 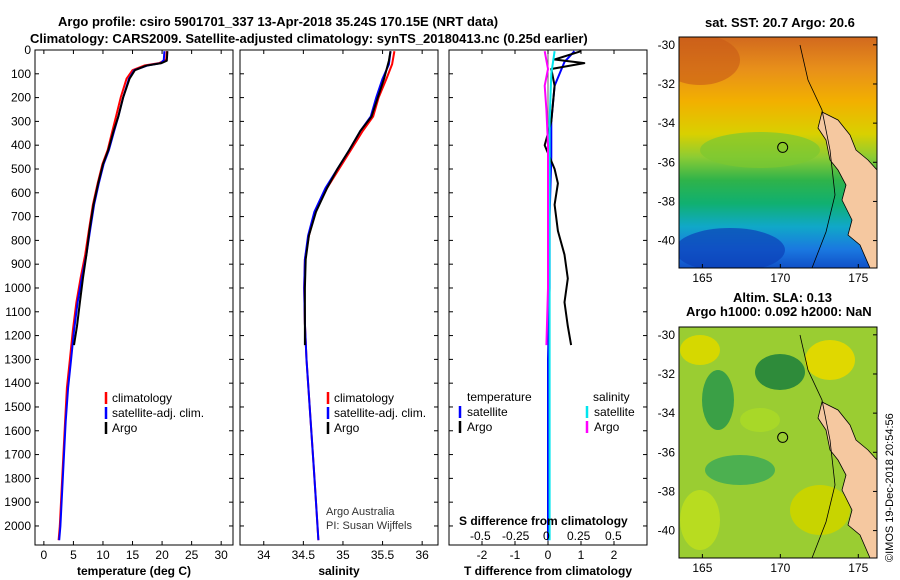 What do you see at coordinates (499, 397) in the screenshot?
I see `legend-temperature-title: temperature` at bounding box center [499, 397].